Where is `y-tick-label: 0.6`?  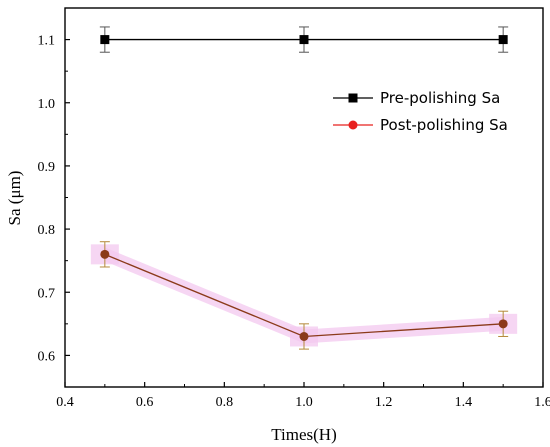
y-tick-label: 0.6 is located at coordinates (47, 356).